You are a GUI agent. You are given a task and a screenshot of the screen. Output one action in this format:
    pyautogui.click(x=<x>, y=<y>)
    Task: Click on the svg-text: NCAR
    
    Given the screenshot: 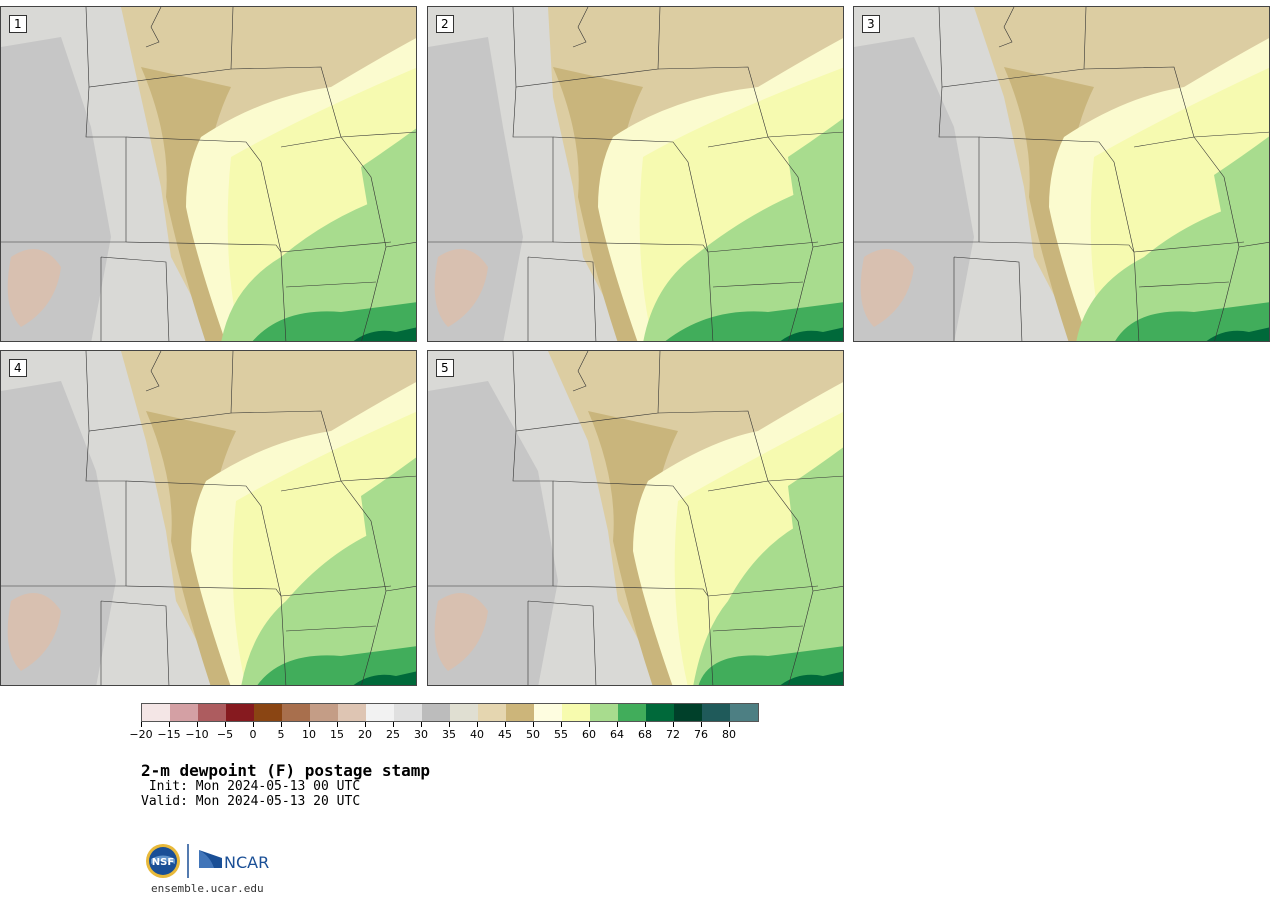 What is the action you would take?
    pyautogui.click(x=246, y=862)
    